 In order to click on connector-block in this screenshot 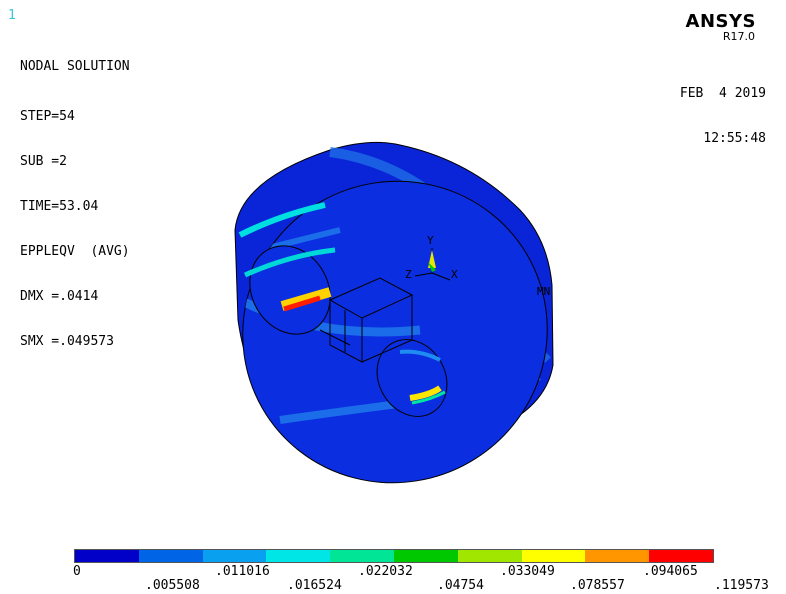, I will do `click(366, 320)`.